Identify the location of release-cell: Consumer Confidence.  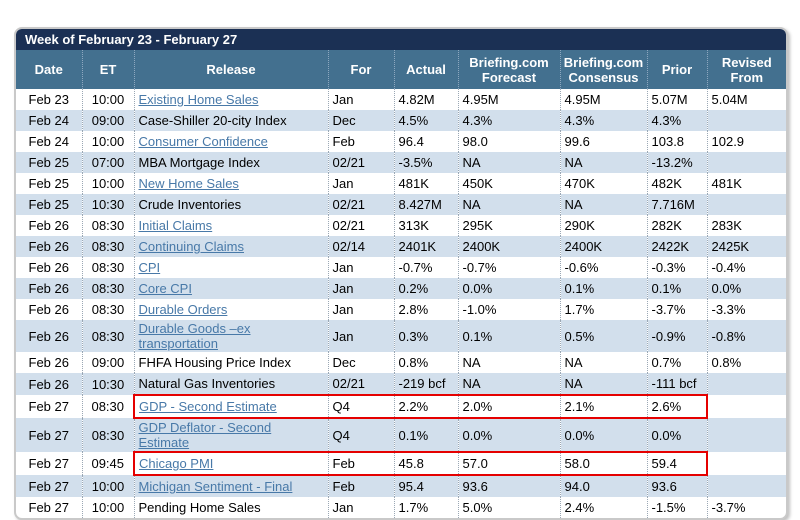
(230, 141).